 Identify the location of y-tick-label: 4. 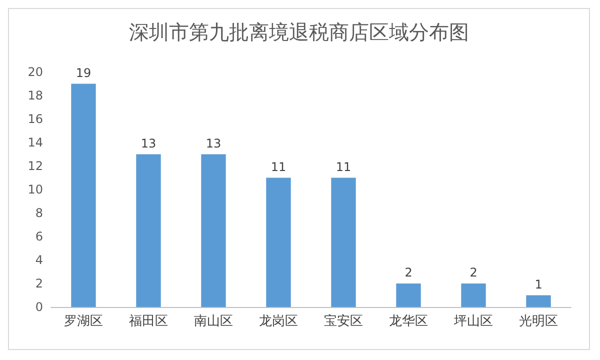
(39, 260).